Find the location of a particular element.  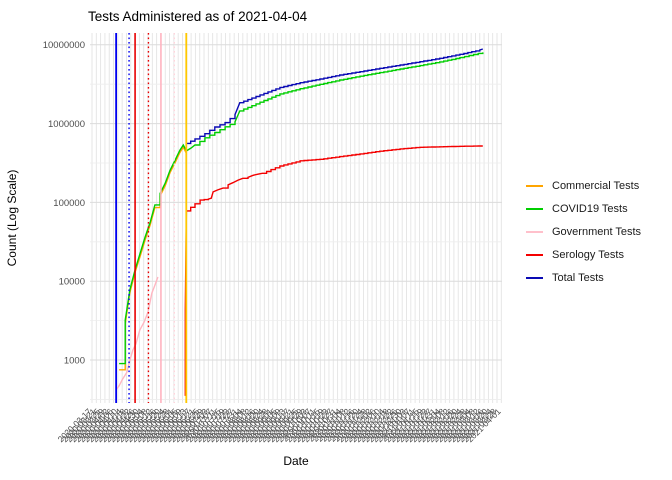

legend-item-serology-tests: Serology Tests is located at coordinates (583, 254).